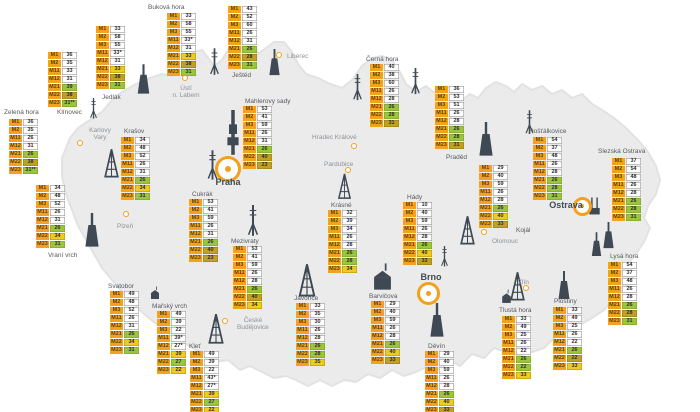  Describe the element at coordinates (69, 87) in the screenshot. I see `channel-value: 39` at that location.